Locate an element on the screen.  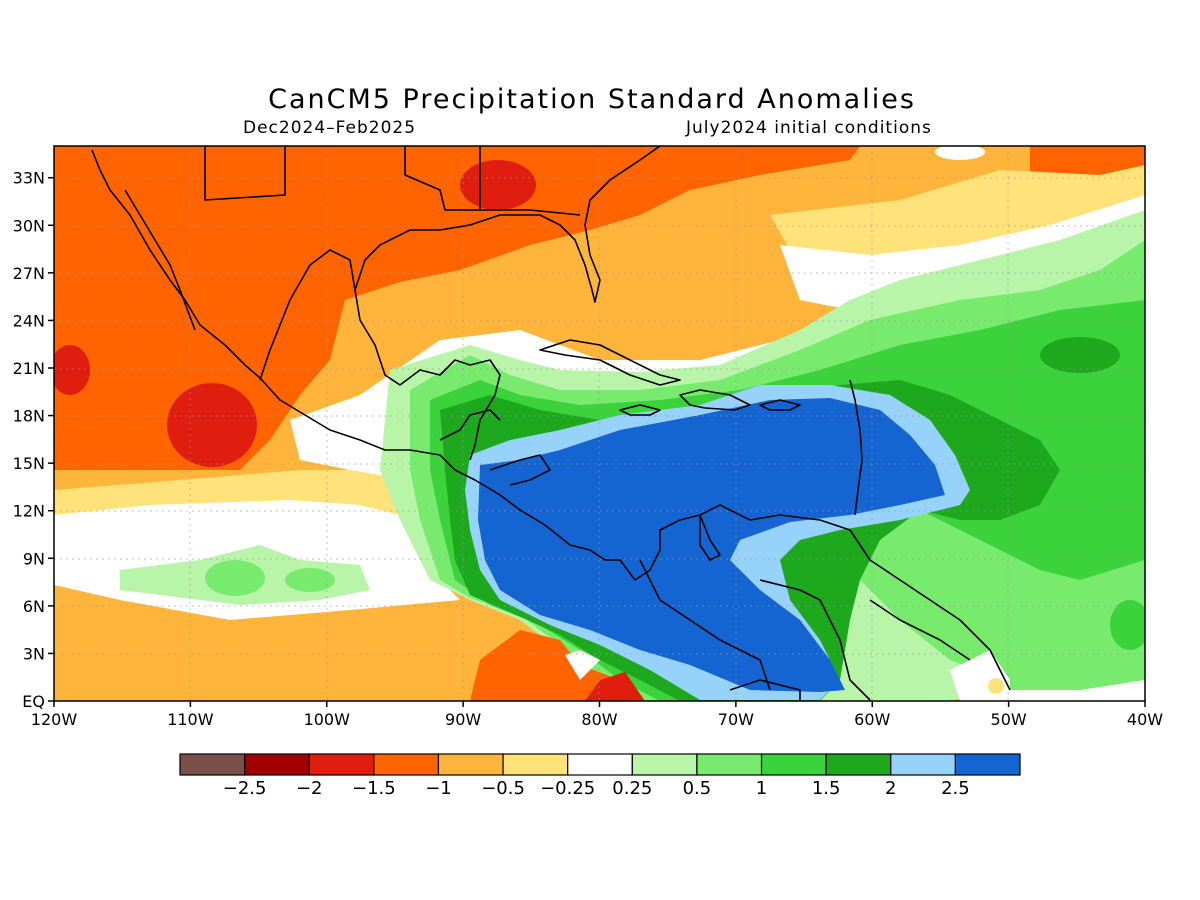
neutral-spot-atlantic is located at coordinates (960, 153).